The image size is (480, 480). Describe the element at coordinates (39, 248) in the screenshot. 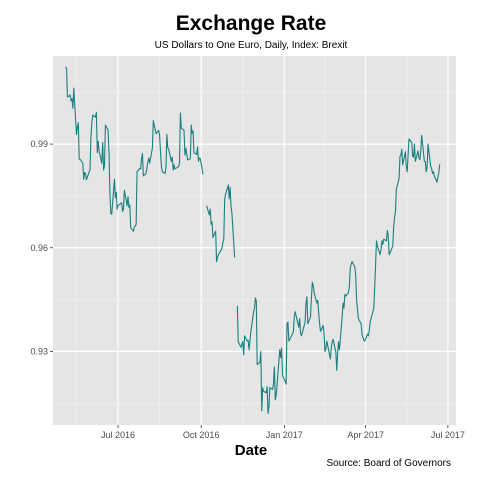

I see `y-tick-label: 0.96` at that location.